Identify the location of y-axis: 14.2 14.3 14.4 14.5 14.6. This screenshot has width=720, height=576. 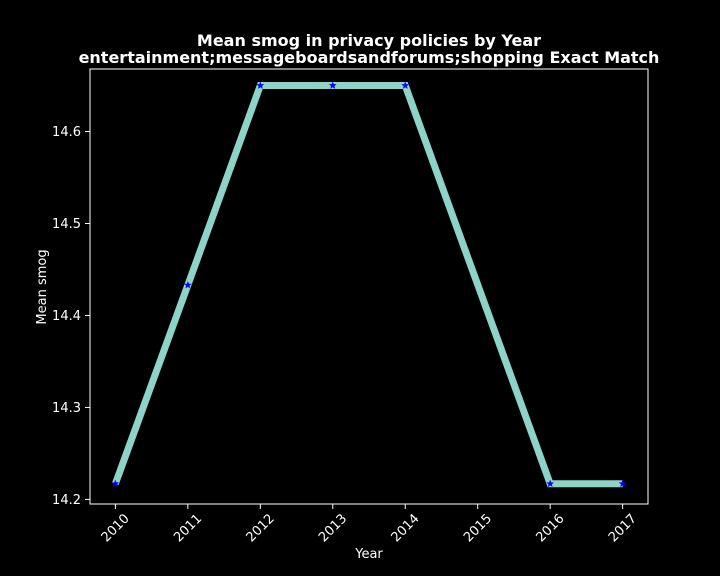
(71, 316).